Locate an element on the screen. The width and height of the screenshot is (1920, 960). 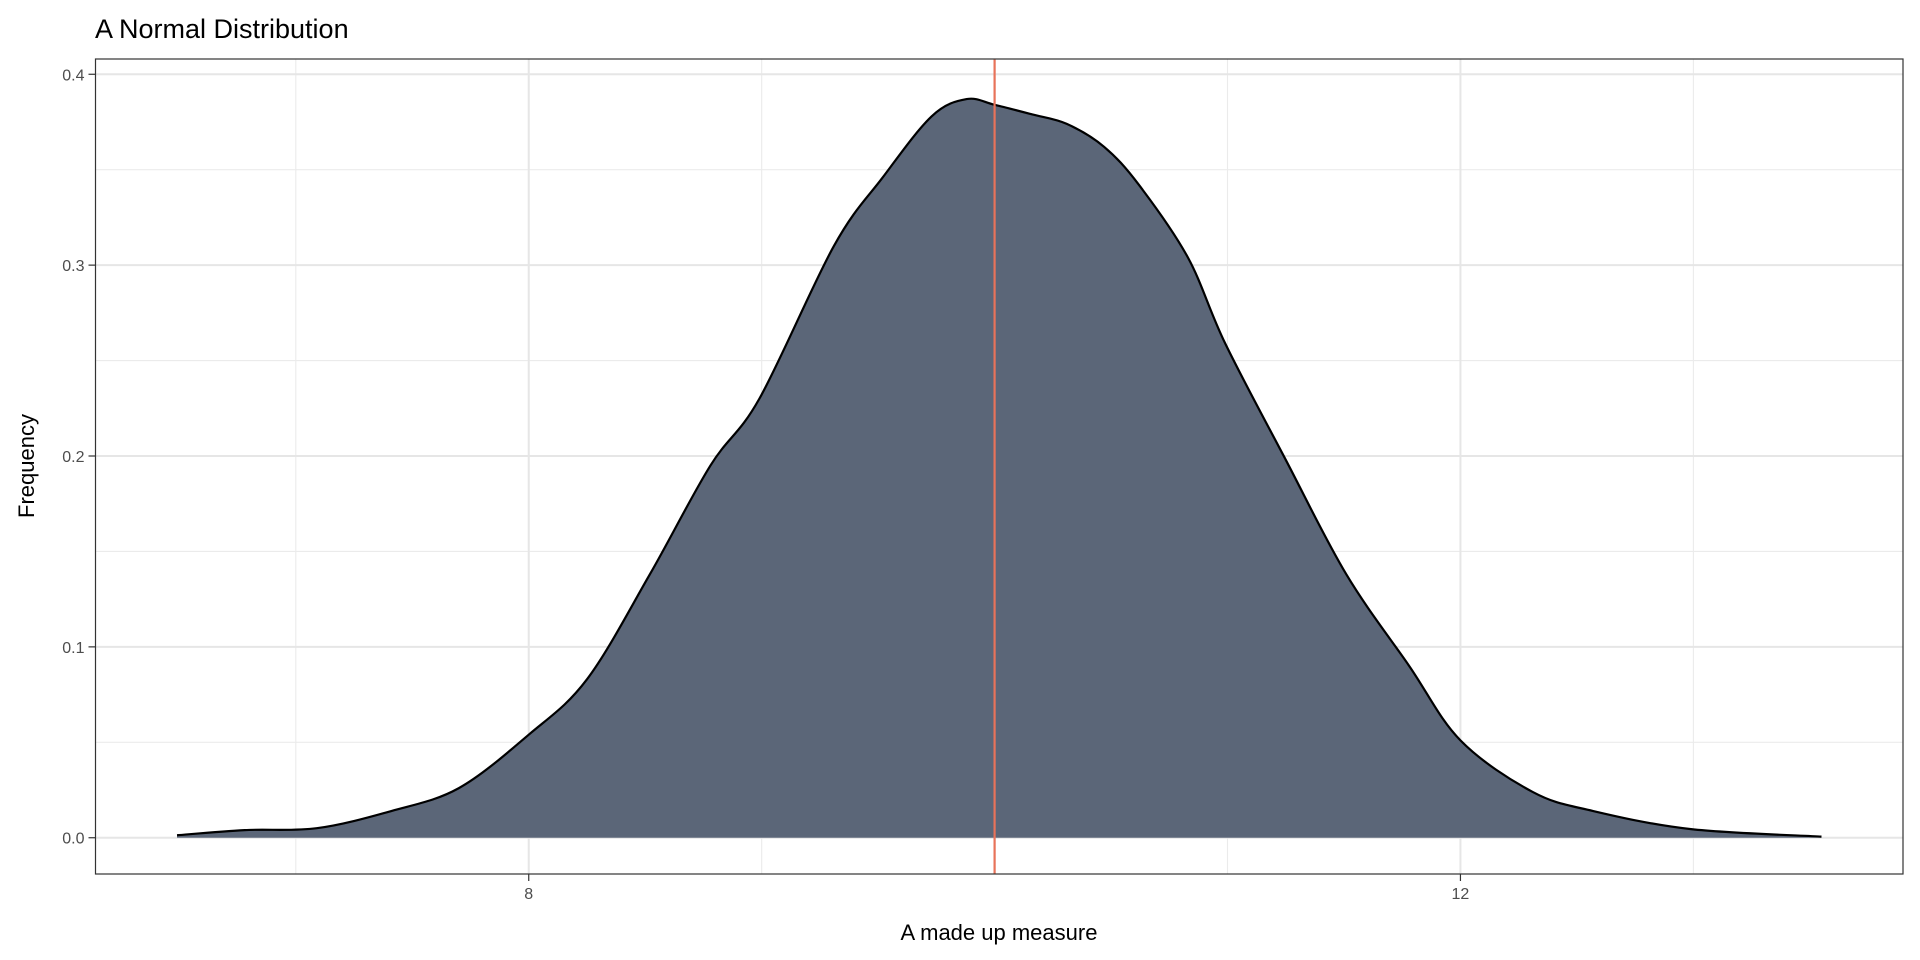
y-tick-label: 0.0 is located at coordinates (73, 839).